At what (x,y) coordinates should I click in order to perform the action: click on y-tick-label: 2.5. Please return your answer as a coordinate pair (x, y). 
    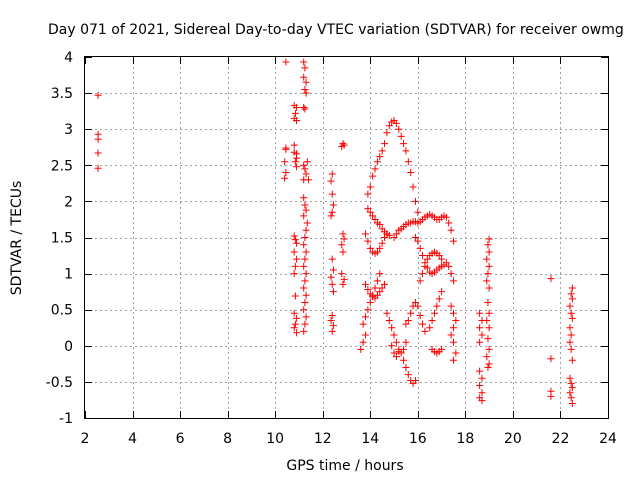
    Looking at the image, I should click on (62, 166).